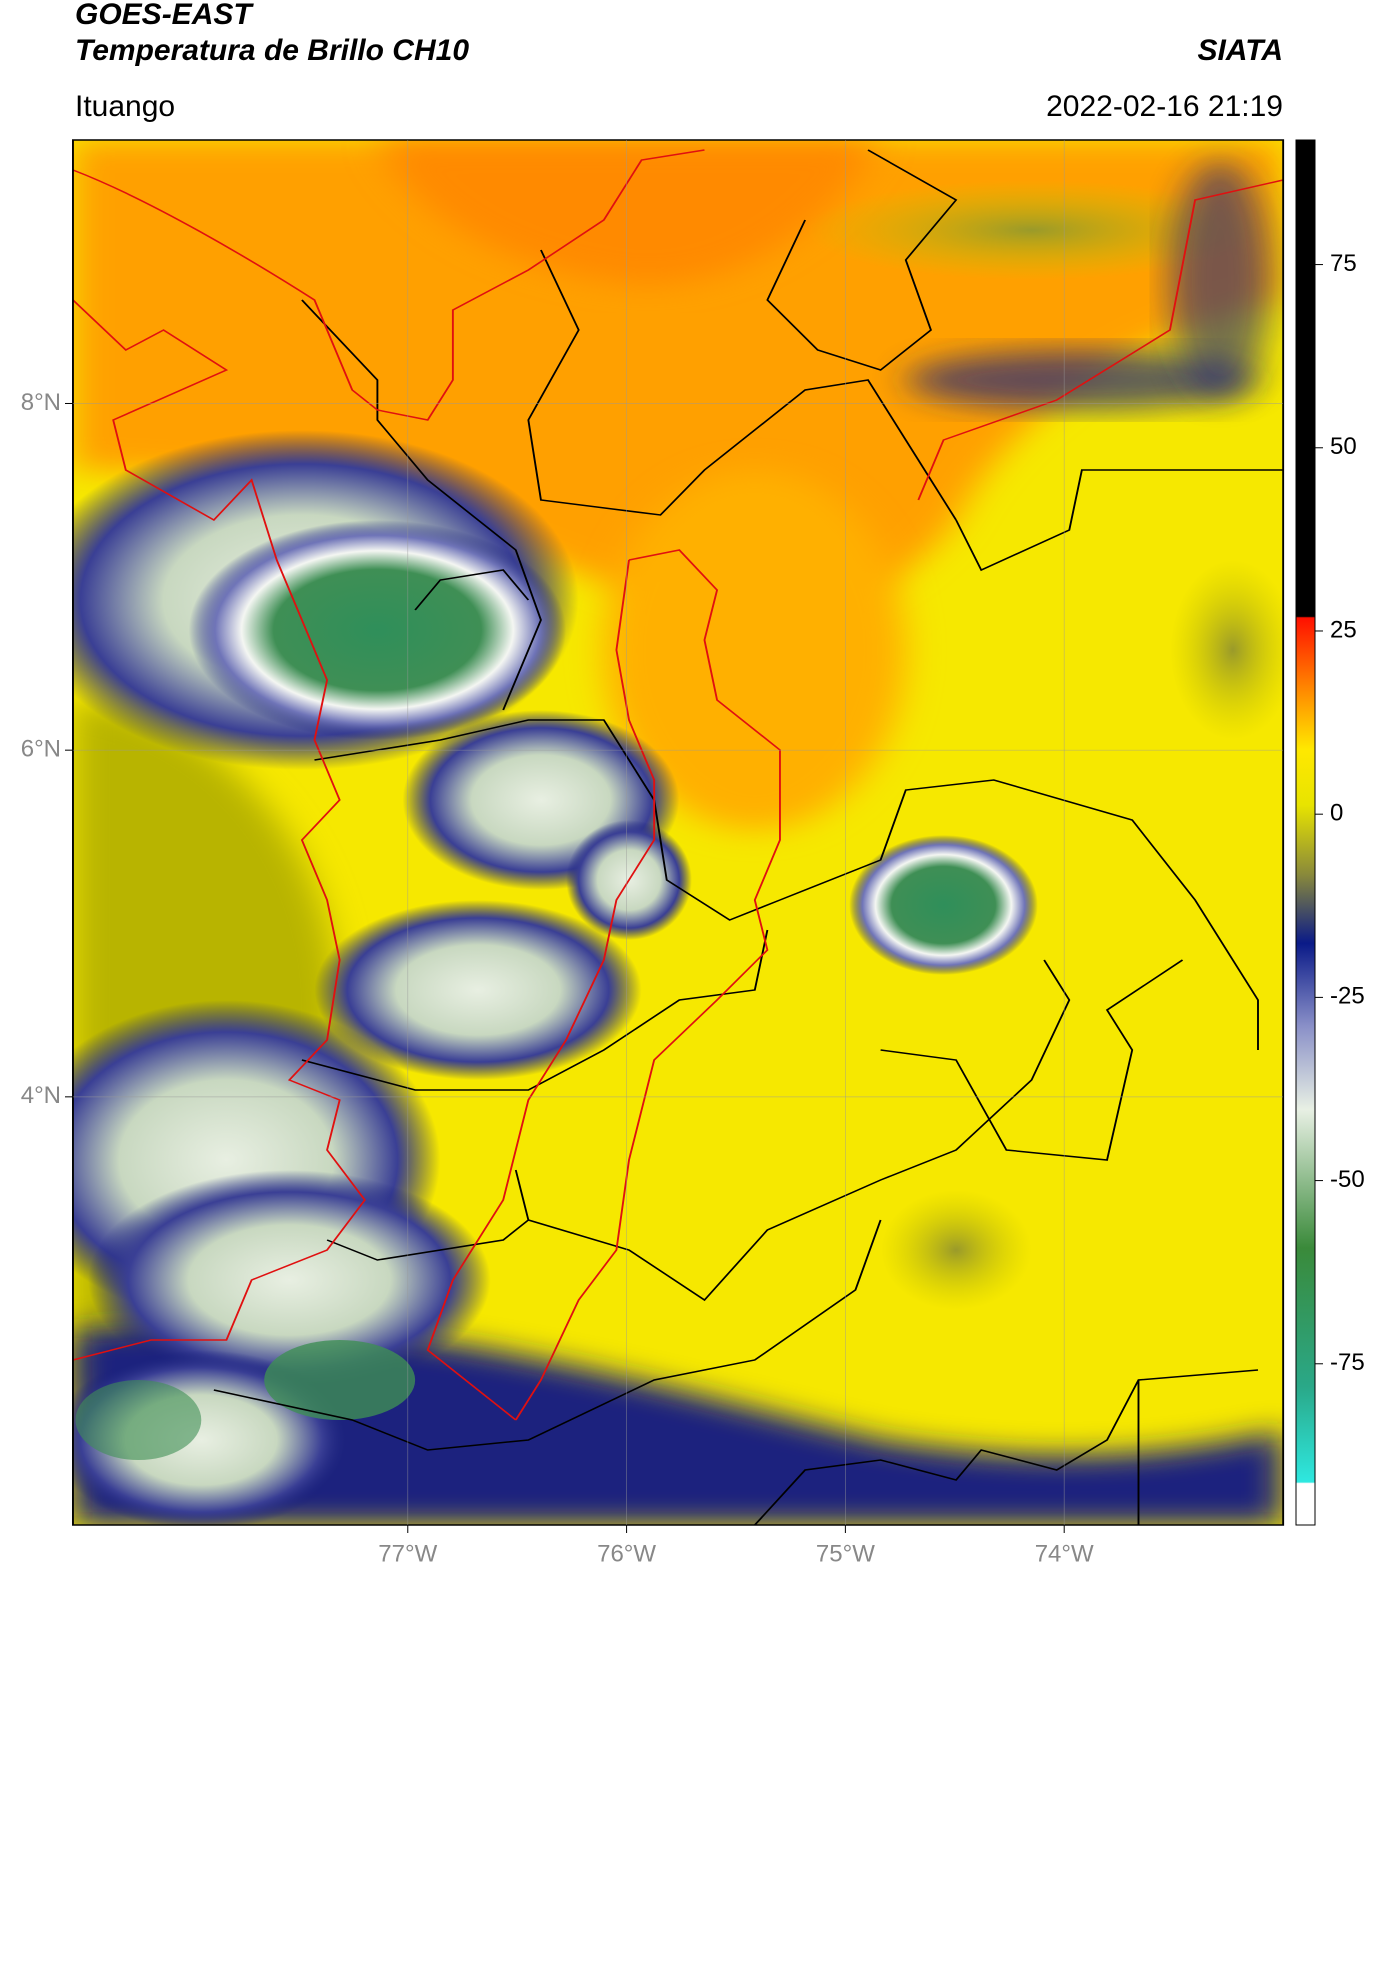 This screenshot has width=1384, height=1981. What do you see at coordinates (1347, 1179) in the screenshot?
I see `colorbar-tick-label: -50` at bounding box center [1347, 1179].